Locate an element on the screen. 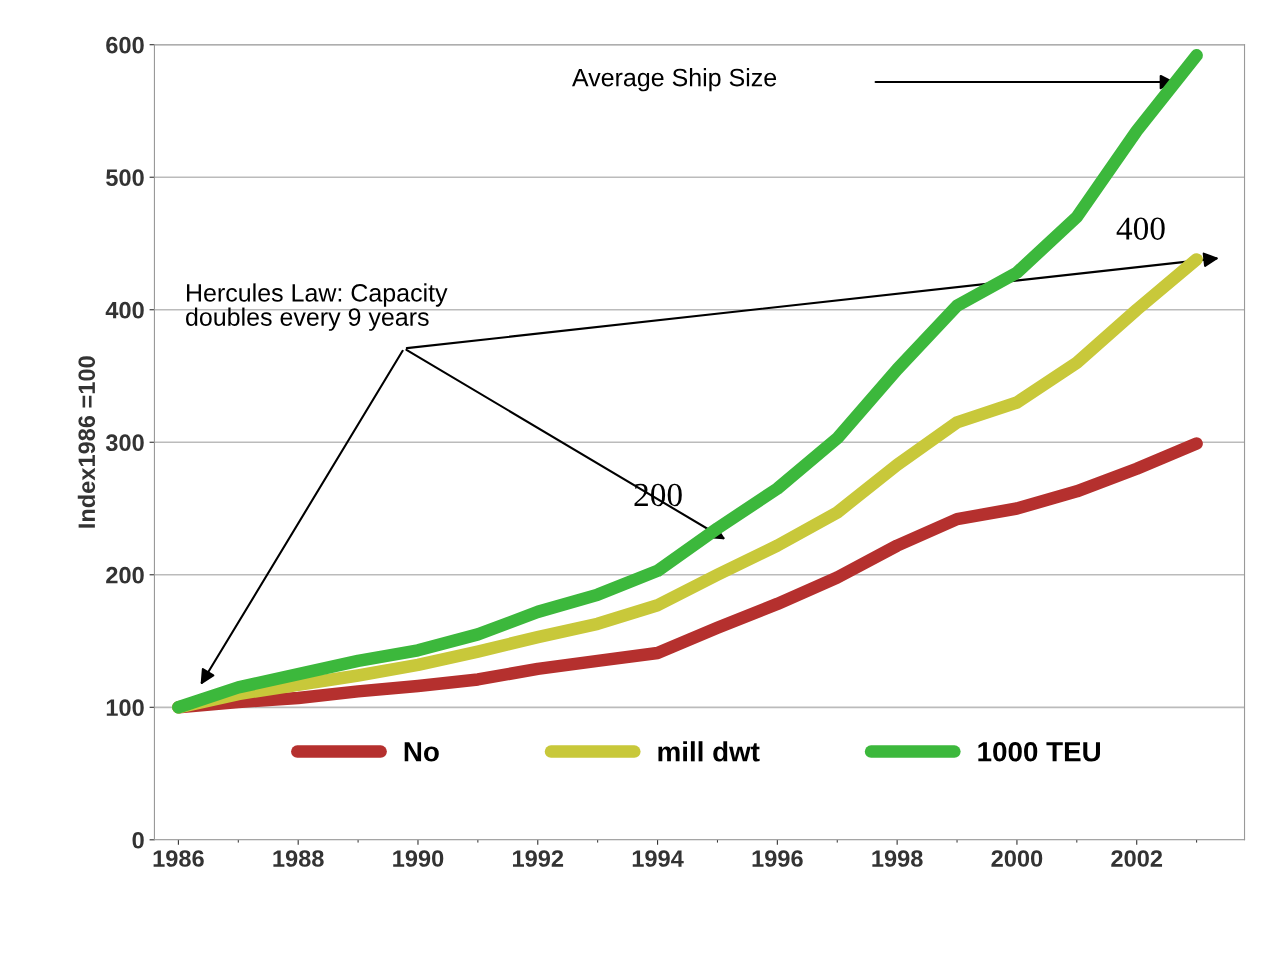 Image resolution: width=1287 pixels, height=972 pixels. annotation: Hercules Law: Capacity doubles every 9 years is located at coordinates (317, 307).